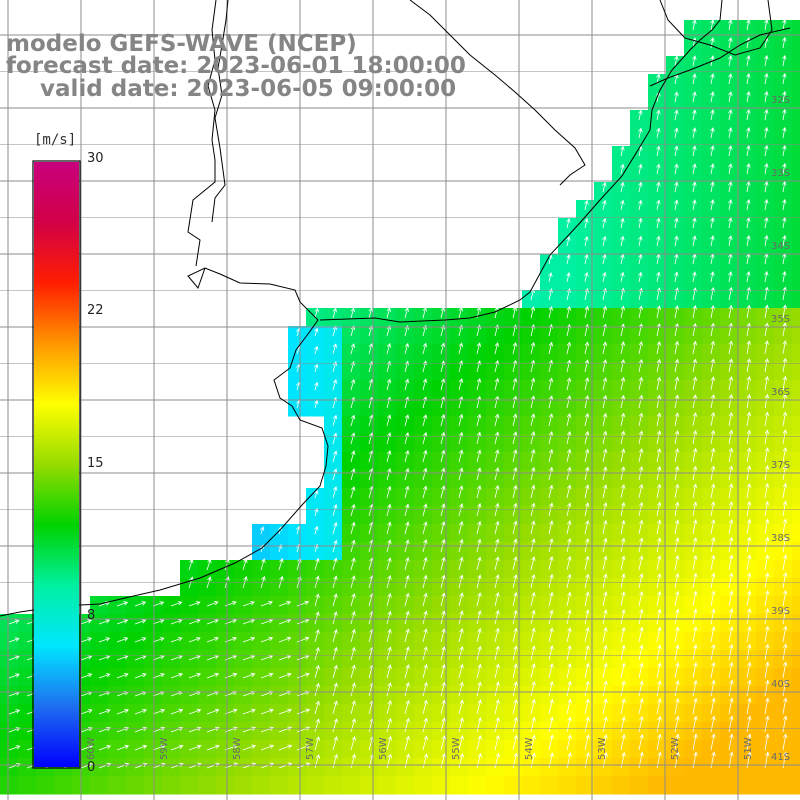 This screenshot has height=800, width=800. What do you see at coordinates (781, 319) in the screenshot?
I see `lat-label-35s: 35S` at bounding box center [781, 319].